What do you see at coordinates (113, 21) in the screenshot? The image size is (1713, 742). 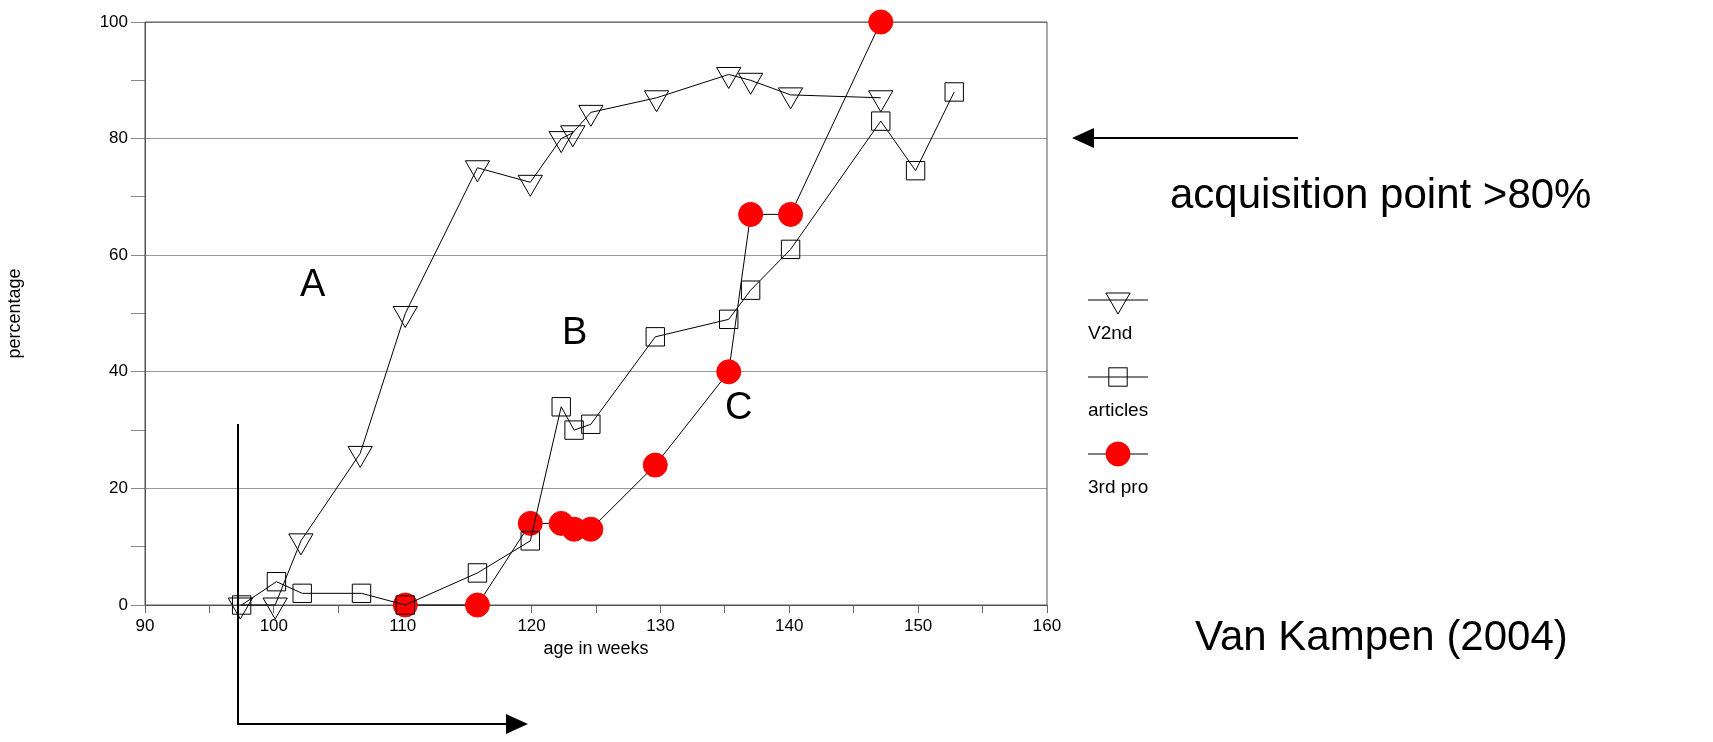 I see `y-tick-label: 100` at bounding box center [113, 21].